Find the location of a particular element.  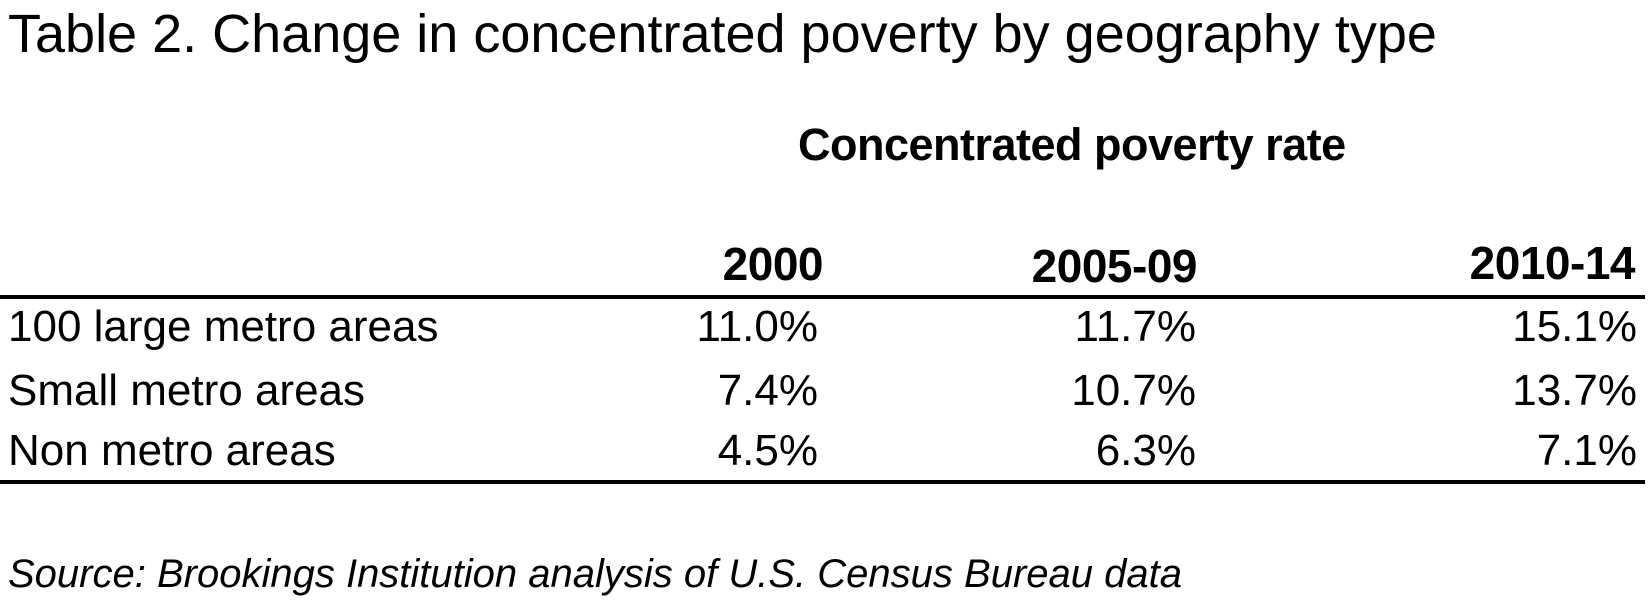

cell-large-metro-2005-09: 11.7% is located at coordinates (1135, 326).